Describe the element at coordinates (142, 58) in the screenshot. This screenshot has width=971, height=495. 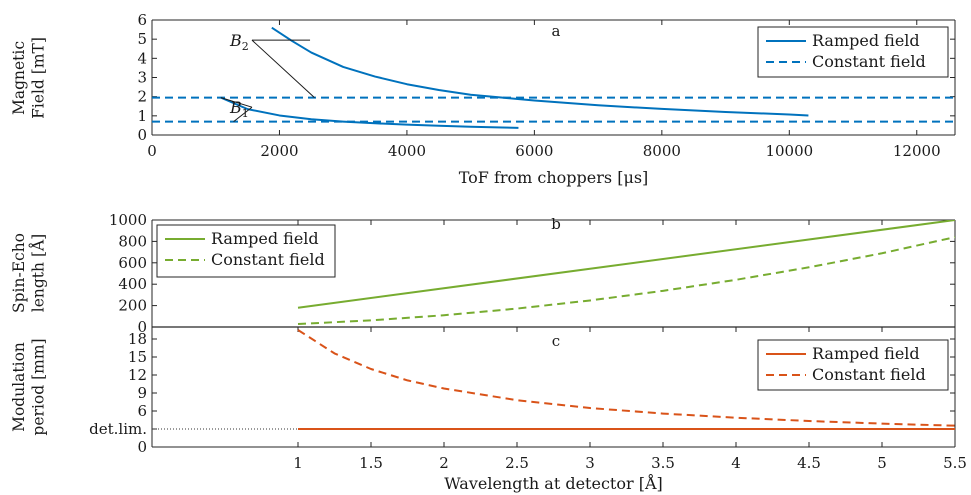
I see `y-tick-label: 4` at that location.